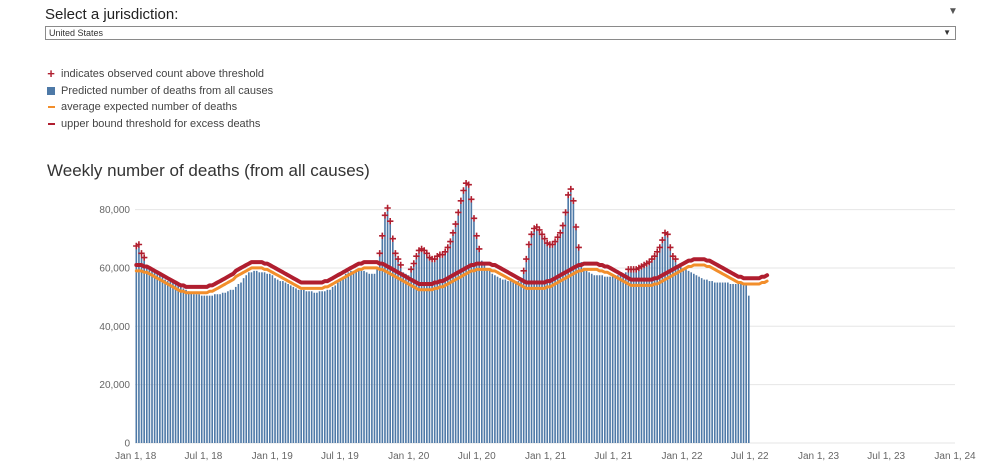  I want to click on jurisdiction-selected-value: United States, so click(76, 33).